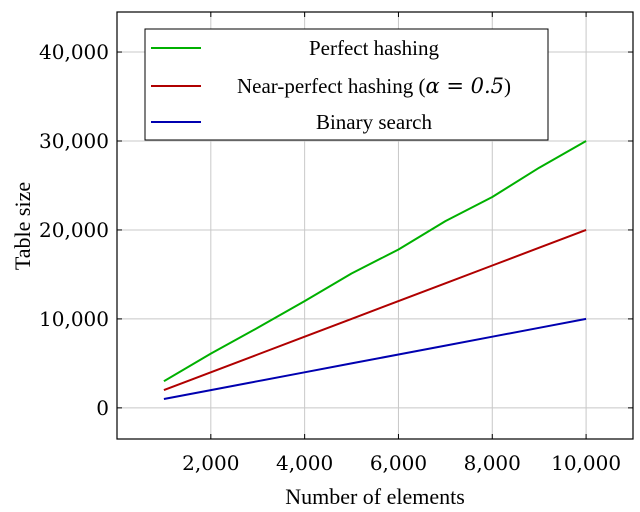 Image resolution: width=640 pixels, height=512 pixels. Describe the element at coordinates (210, 463) in the screenshot. I see `x-tick-label: 2,000` at that location.